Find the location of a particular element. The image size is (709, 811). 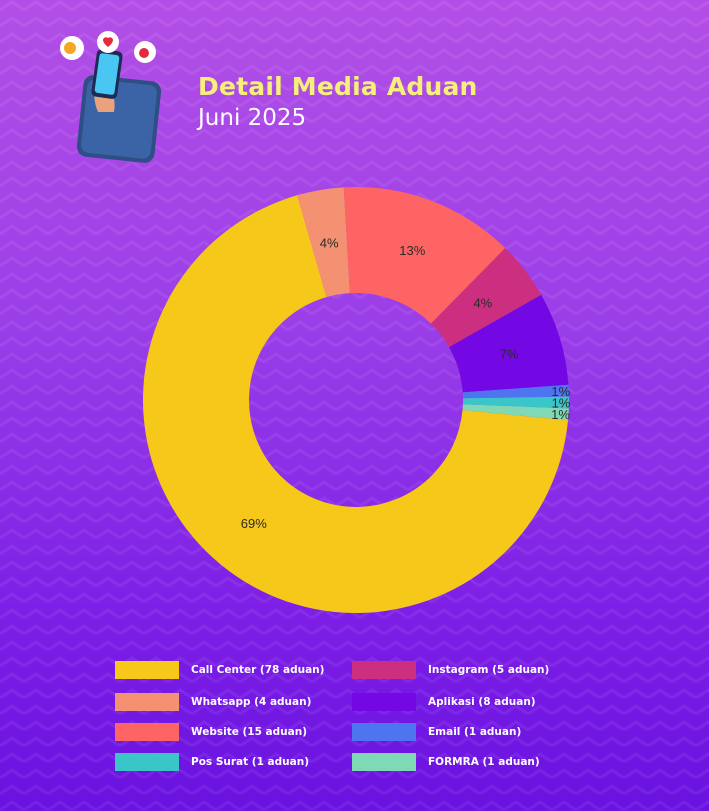

legend-label: Pos Surat (1 aduan) is located at coordinates (250, 762).